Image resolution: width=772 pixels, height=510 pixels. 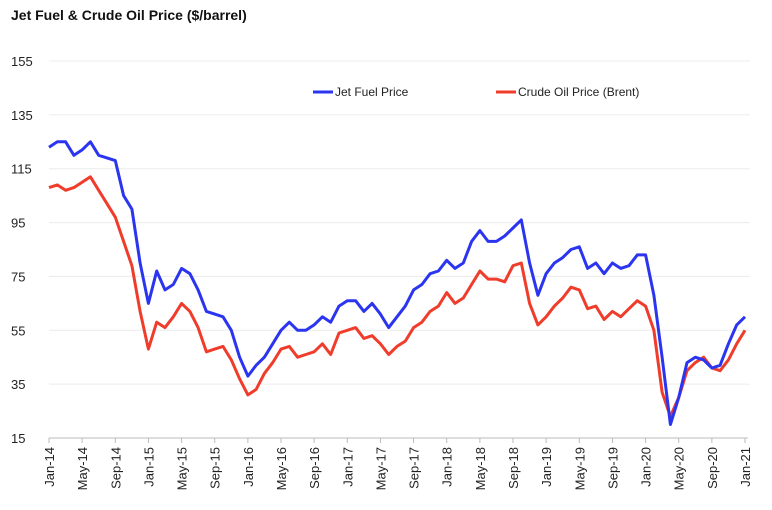 What do you see at coordinates (679, 468) in the screenshot?
I see `x-tick-label: May-20` at bounding box center [679, 468].